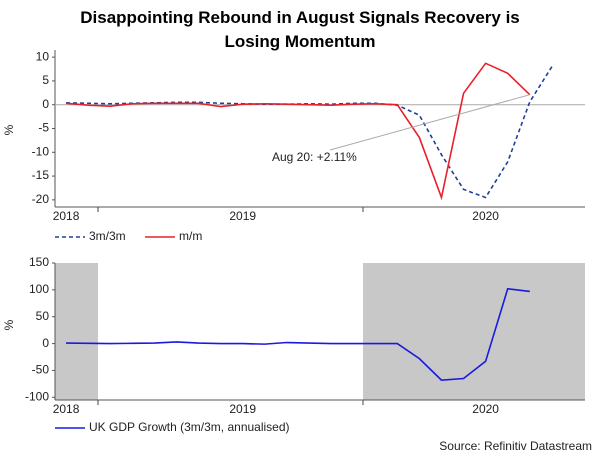 This screenshot has height=457, width=600. Describe the element at coordinates (43, 128) in the screenshot. I see `y-tick-label: -5` at that location.